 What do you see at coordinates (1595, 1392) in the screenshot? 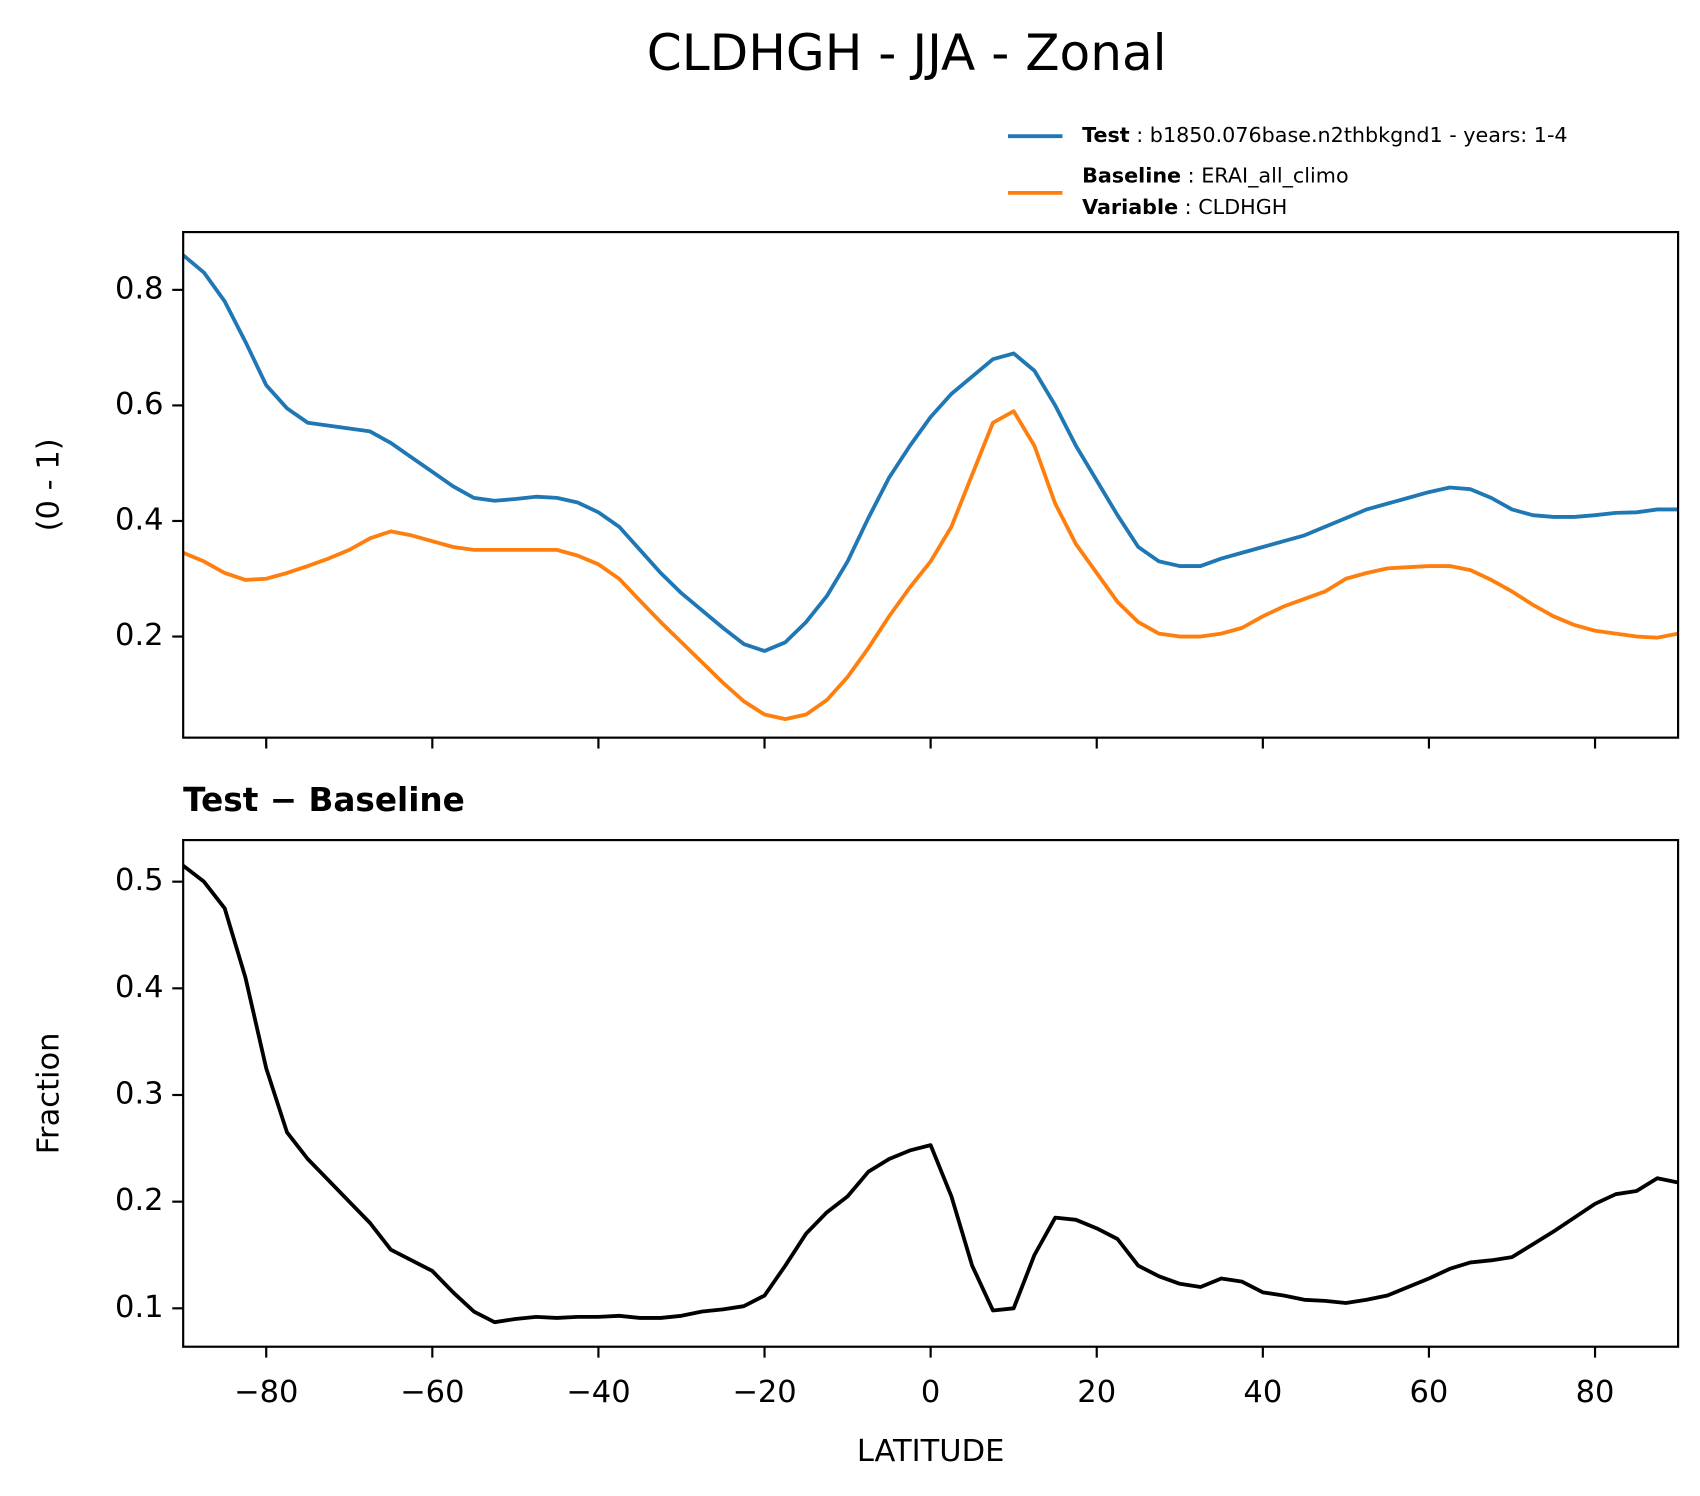
I see `x-tick-label: 80` at bounding box center [1595, 1392].